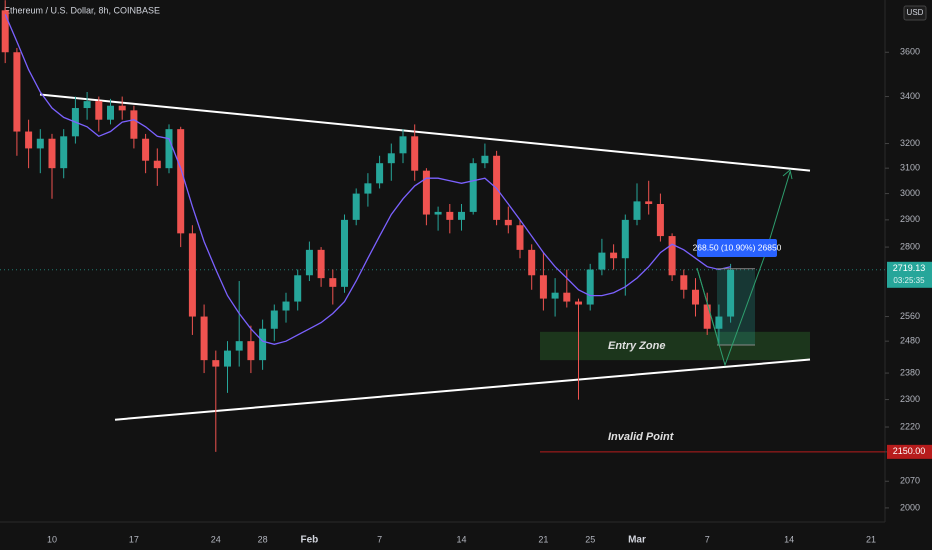 This screenshot has width=932, height=550. Describe the element at coordinates (462, 389) in the screenshot. I see `support-line` at that location.